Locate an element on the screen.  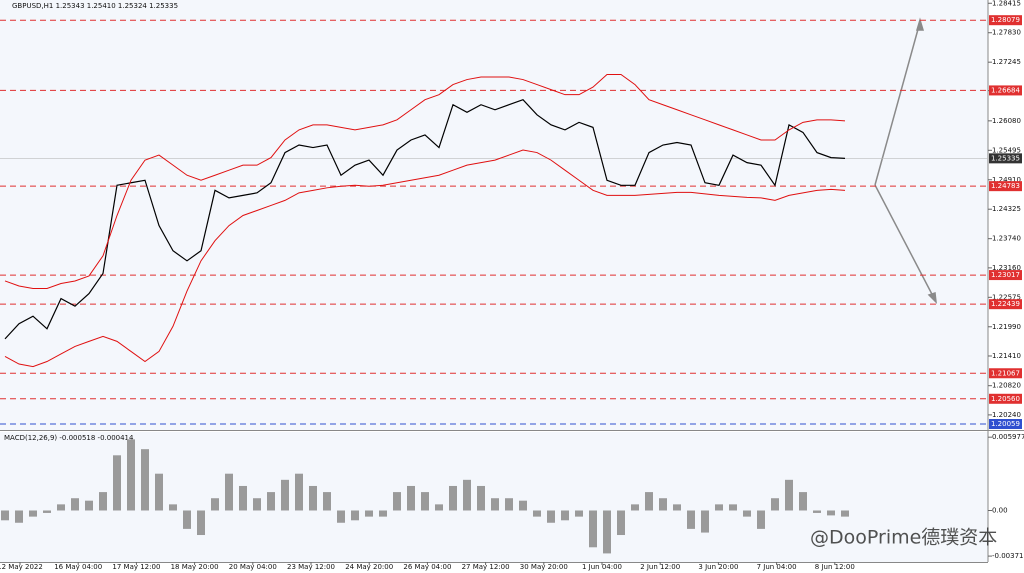
last-price-label: 1.25335 is located at coordinates (1005, 158).